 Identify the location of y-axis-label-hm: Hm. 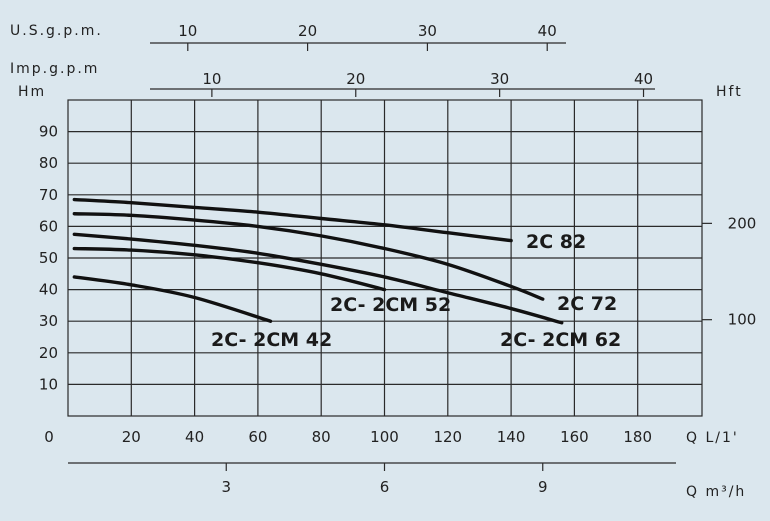
(32, 92).